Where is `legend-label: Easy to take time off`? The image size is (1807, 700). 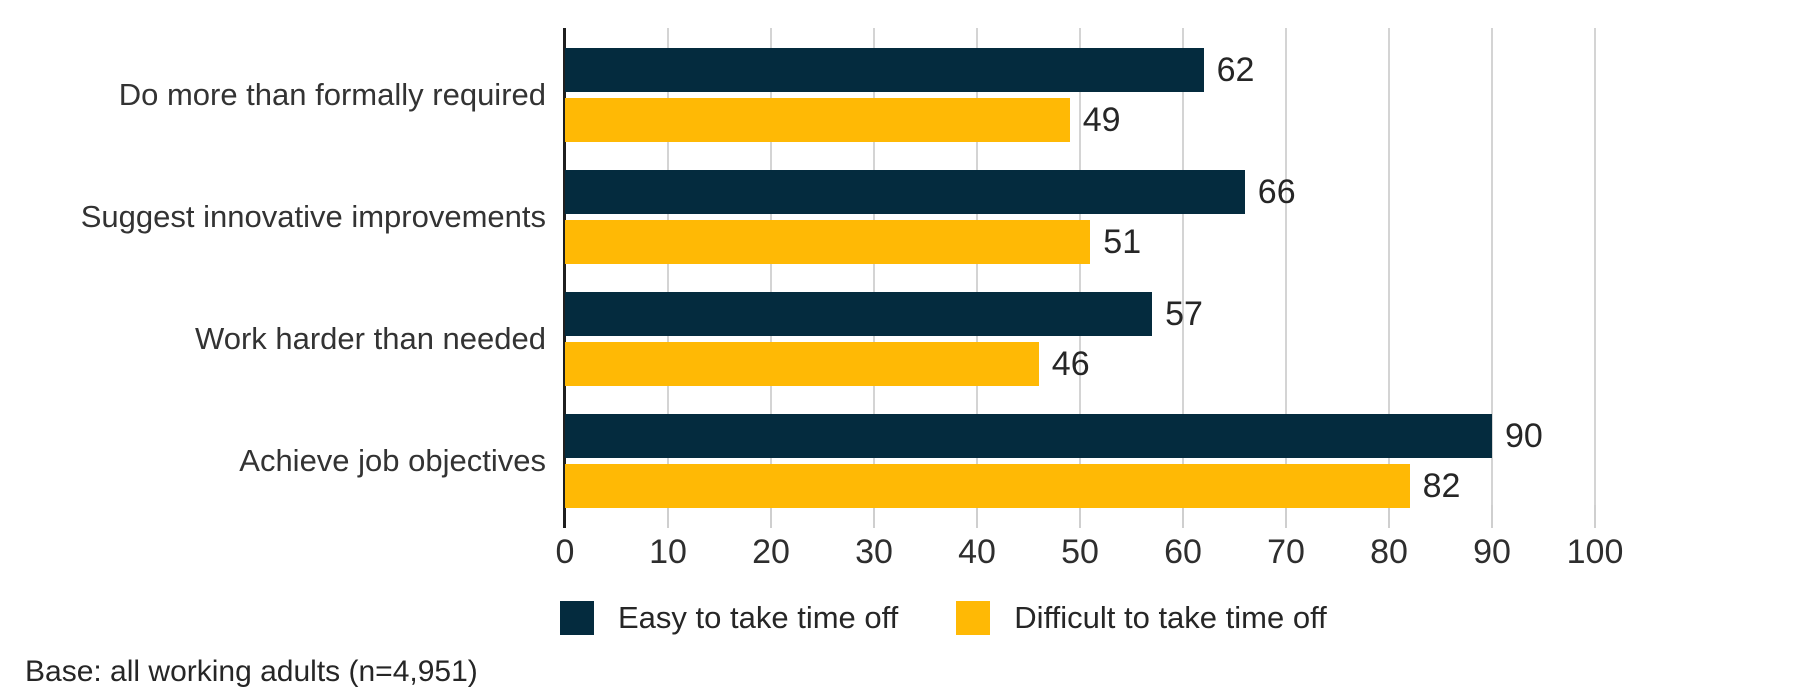
legend-label: Easy to take time off is located at coordinates (758, 617).